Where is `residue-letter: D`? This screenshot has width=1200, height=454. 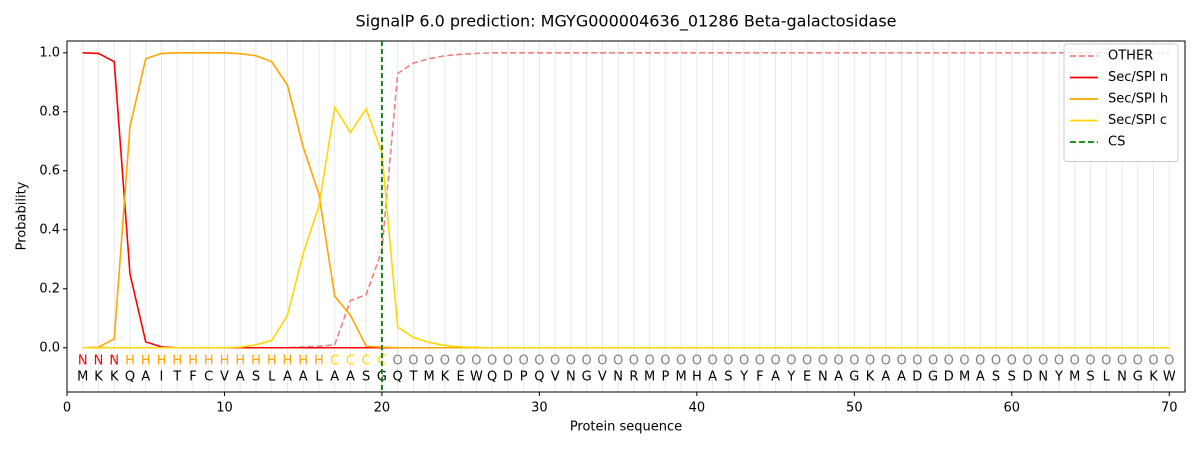 residue-letter: D is located at coordinates (508, 377).